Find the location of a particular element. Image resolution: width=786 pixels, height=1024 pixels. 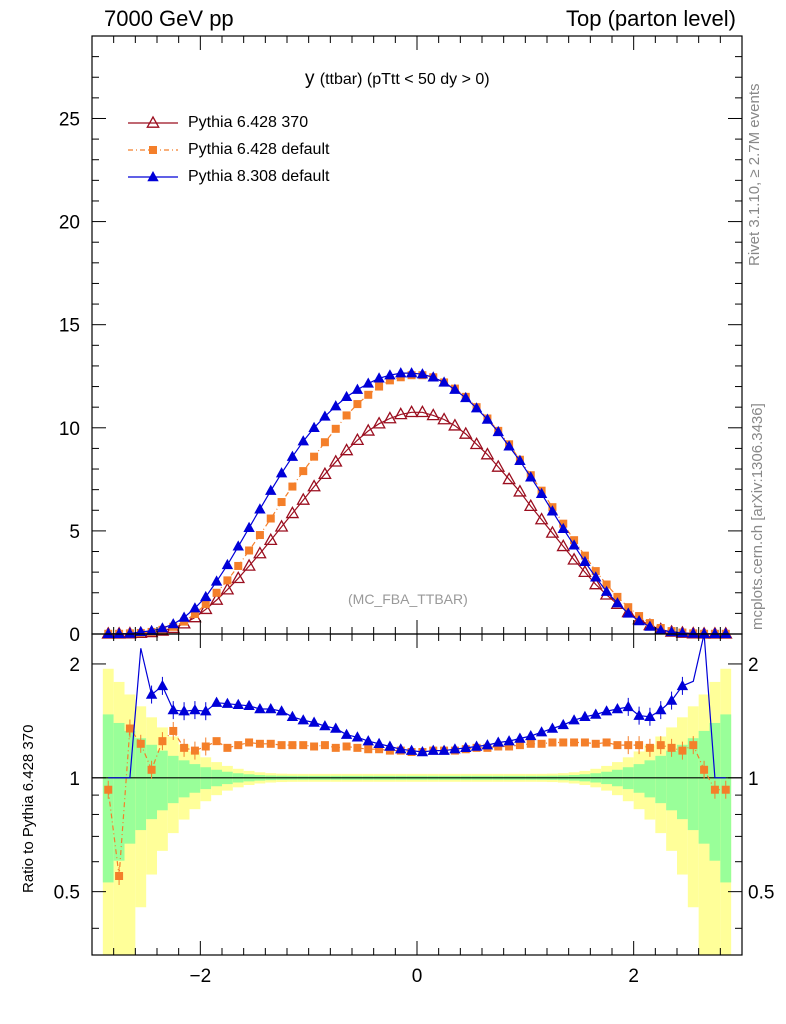

x-tick-label: 0 is located at coordinates (417, 976).